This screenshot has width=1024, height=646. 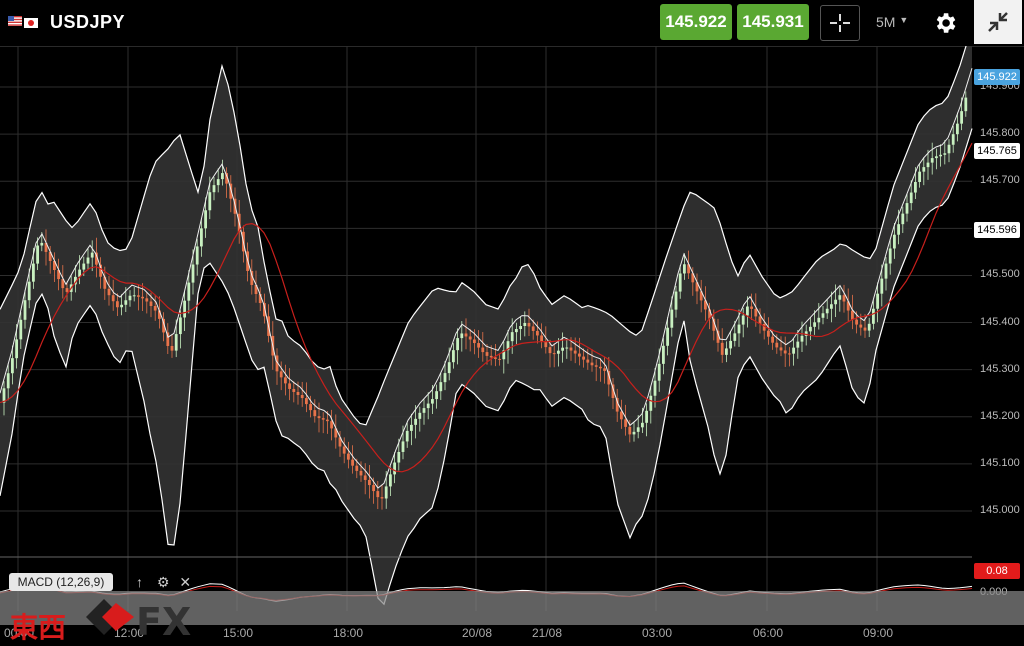 What do you see at coordinates (657, 633) in the screenshot?
I see `time-axis-label: 03:00` at bounding box center [657, 633].